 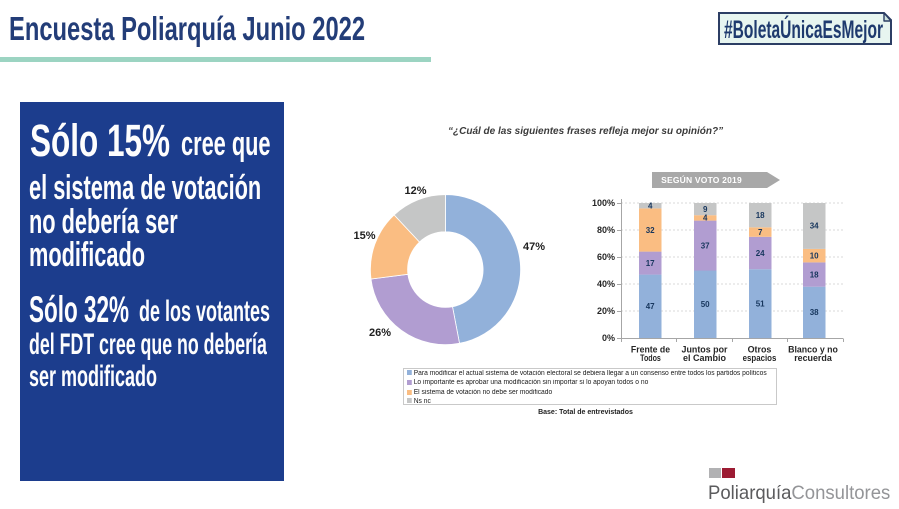 What do you see at coordinates (814, 255) in the screenshot?
I see `svg-text: 10` at bounding box center [814, 255].